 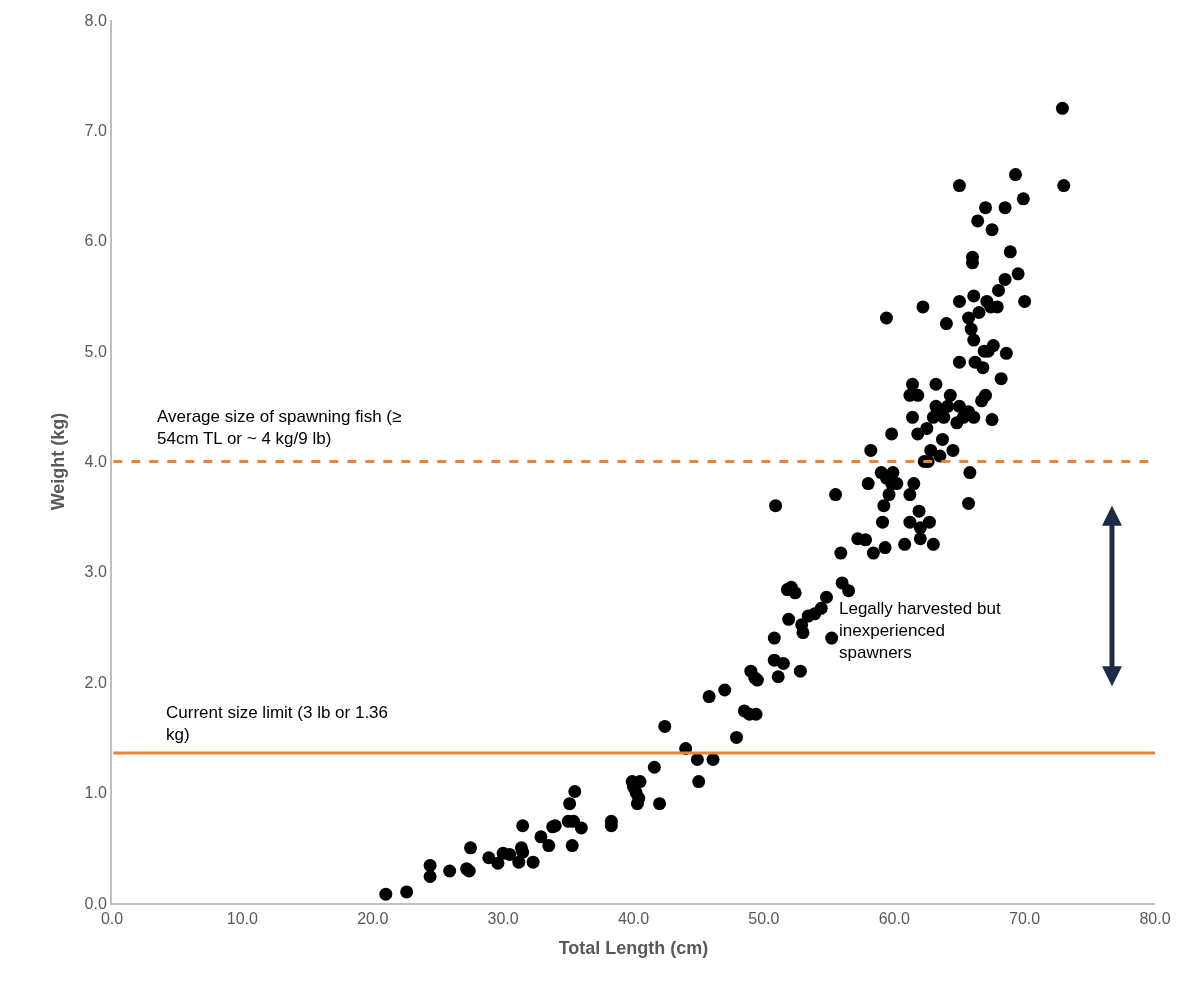 I want to click on x-tick-label: 80.0, so click(x=1155, y=919).